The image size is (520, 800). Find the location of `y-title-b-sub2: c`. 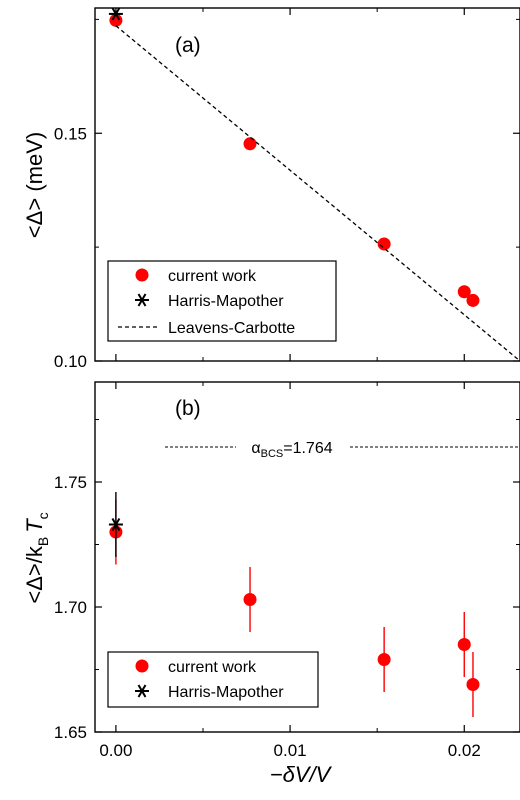

y-title-b-sub2: c is located at coordinates (43, 515).